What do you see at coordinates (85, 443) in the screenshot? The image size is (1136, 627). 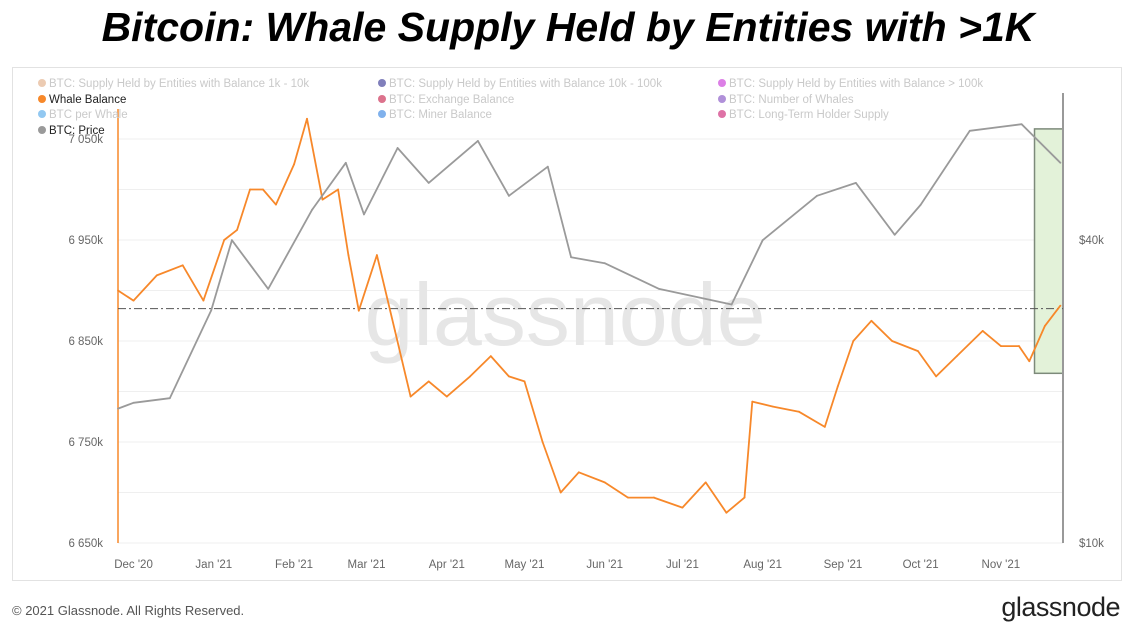 I see `y-left-tick-label: 6 750k` at bounding box center [85, 443].